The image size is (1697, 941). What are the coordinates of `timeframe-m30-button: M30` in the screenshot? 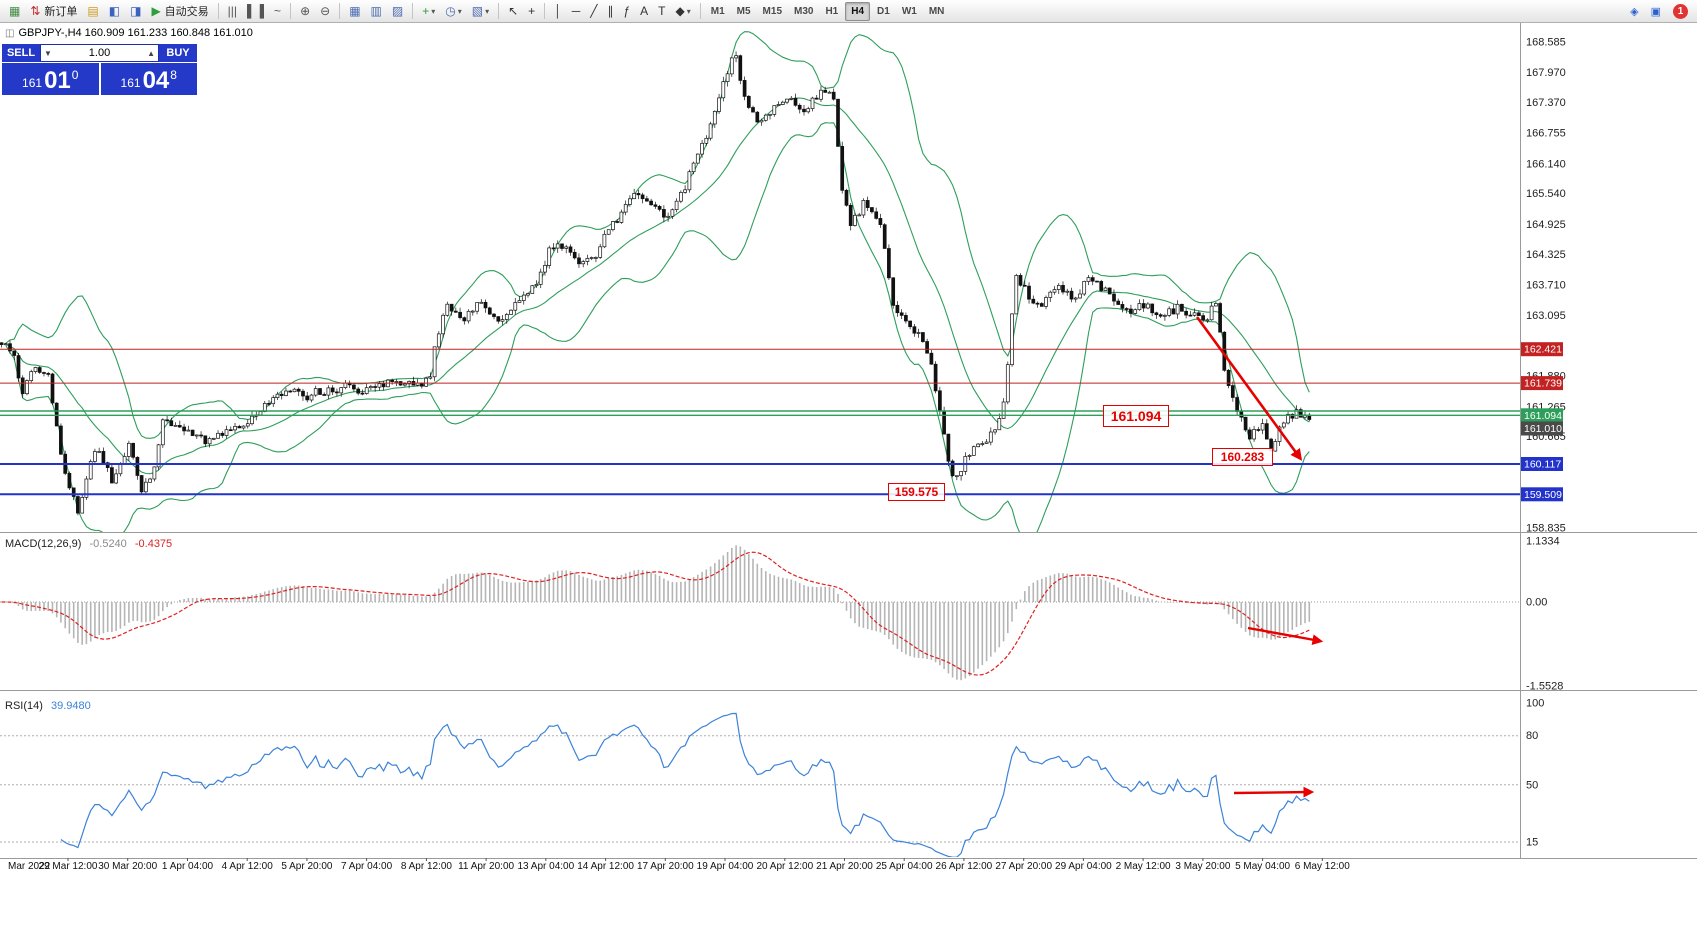 It's located at (804, 11).